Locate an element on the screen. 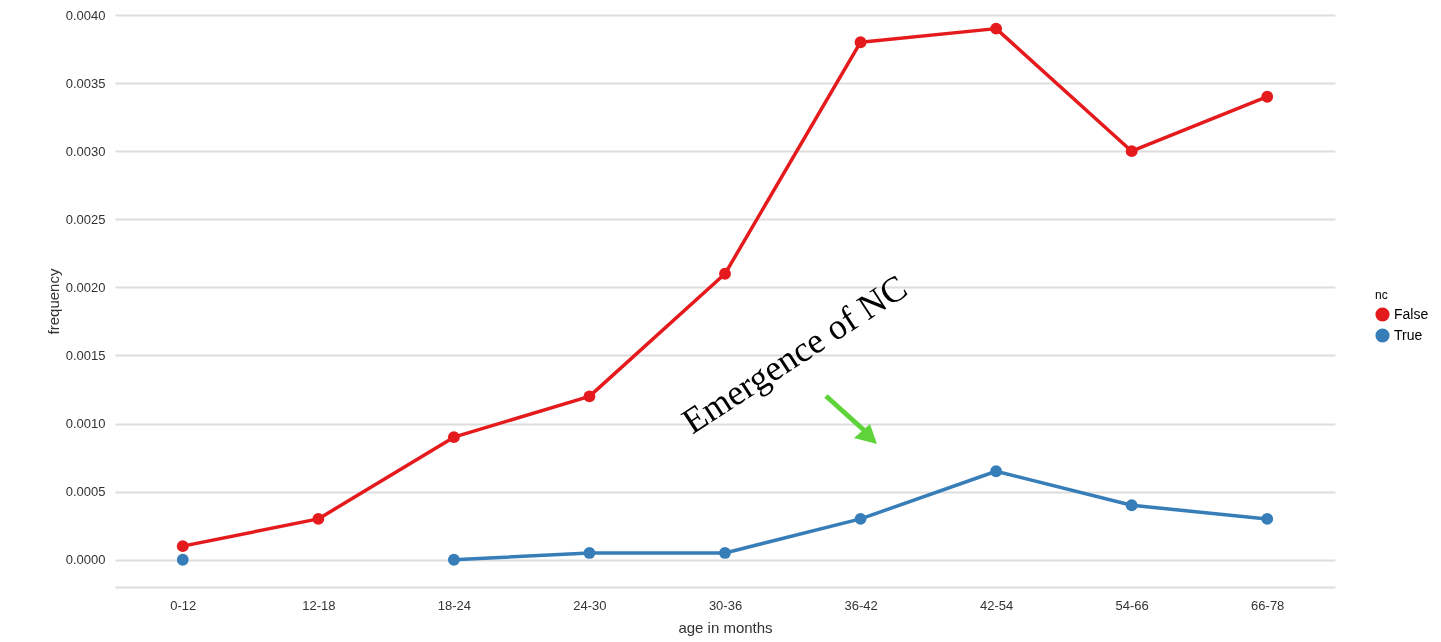 The image size is (1441, 642). y-tick-label: 0.0030 is located at coordinates (85, 151).